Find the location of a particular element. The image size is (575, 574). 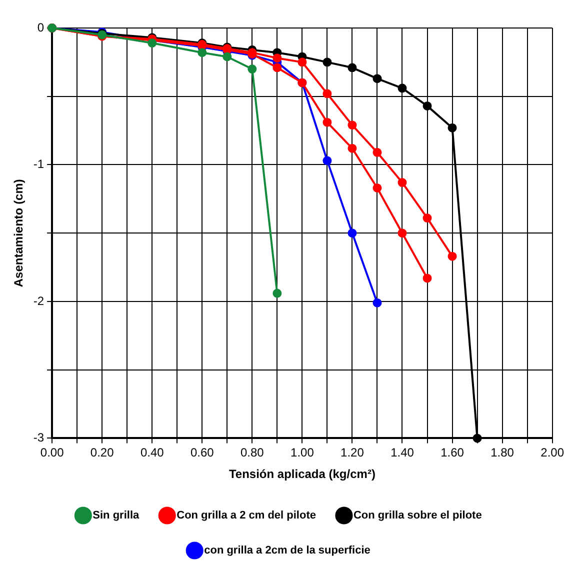

x-tick-label: 0.00 is located at coordinates (52, 453).